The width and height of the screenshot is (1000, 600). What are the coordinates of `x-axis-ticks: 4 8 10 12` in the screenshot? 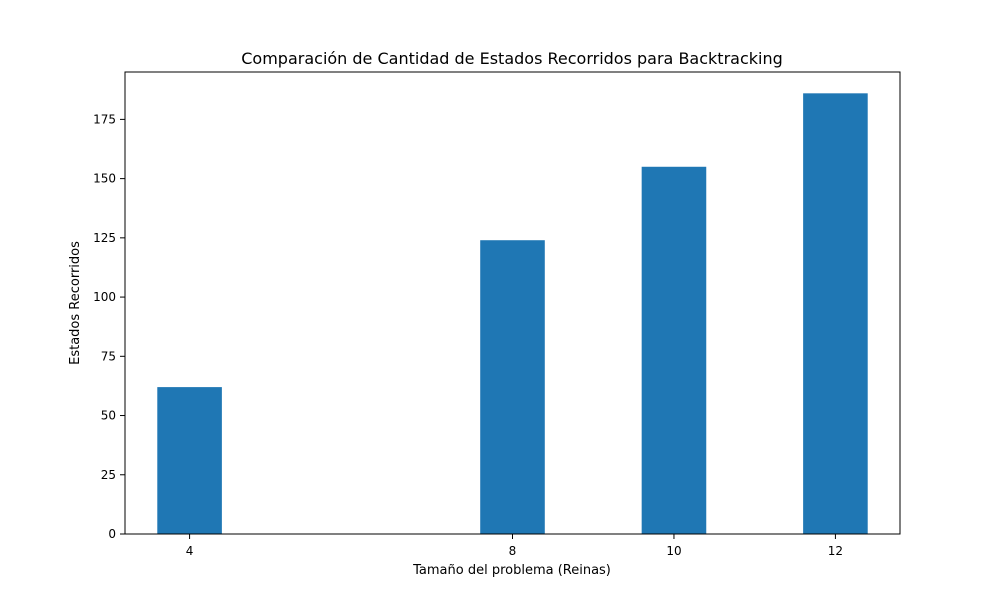 It's located at (514, 546).